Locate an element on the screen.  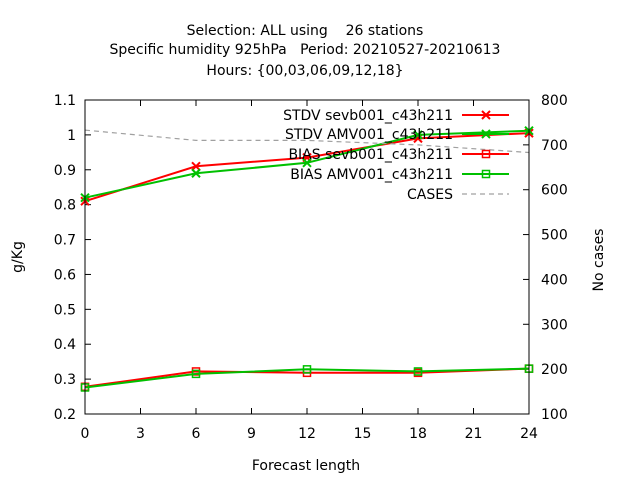
y-tick-label: 0.5 is located at coordinates (65, 310).